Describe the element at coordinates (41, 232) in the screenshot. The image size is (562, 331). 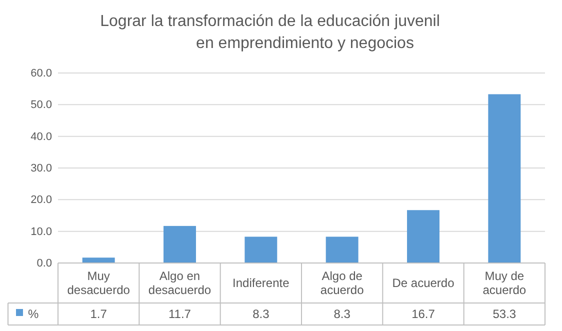
I see `y-tick-label: 10.0` at that location.